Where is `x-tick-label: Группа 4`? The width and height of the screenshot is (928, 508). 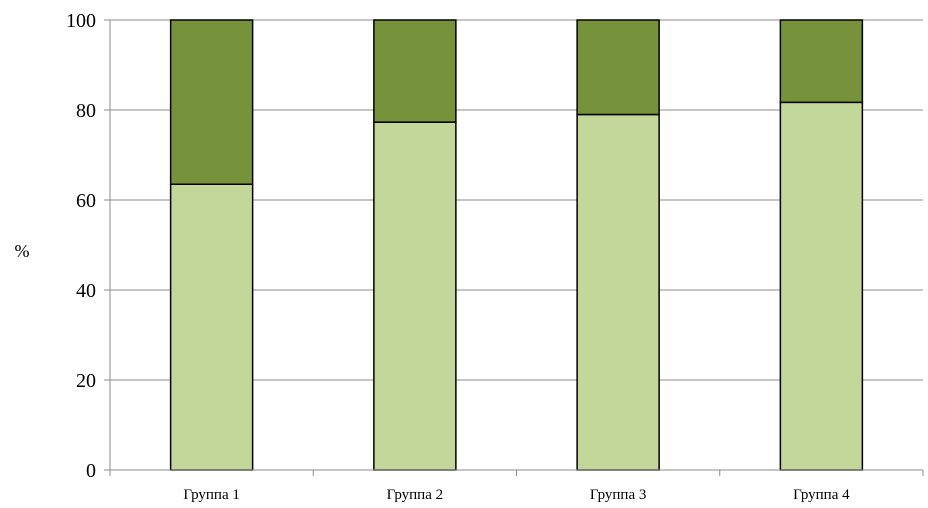 x-tick-label: Группа 4 is located at coordinates (821, 495).